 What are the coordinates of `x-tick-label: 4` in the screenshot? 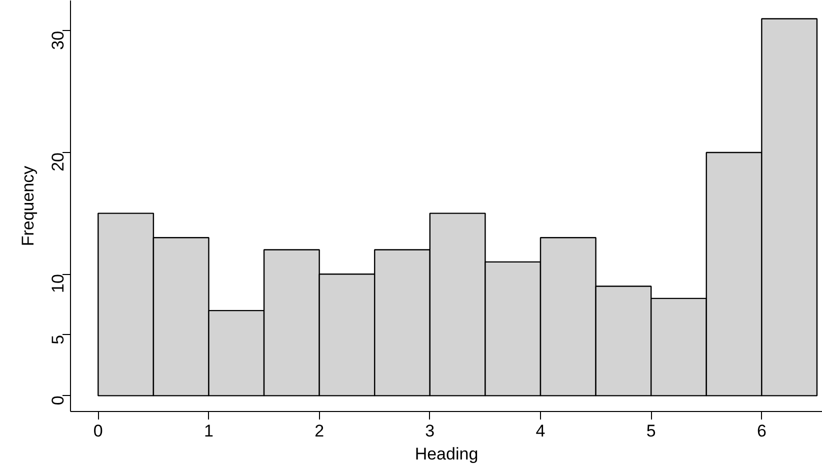 It's located at (541, 431).